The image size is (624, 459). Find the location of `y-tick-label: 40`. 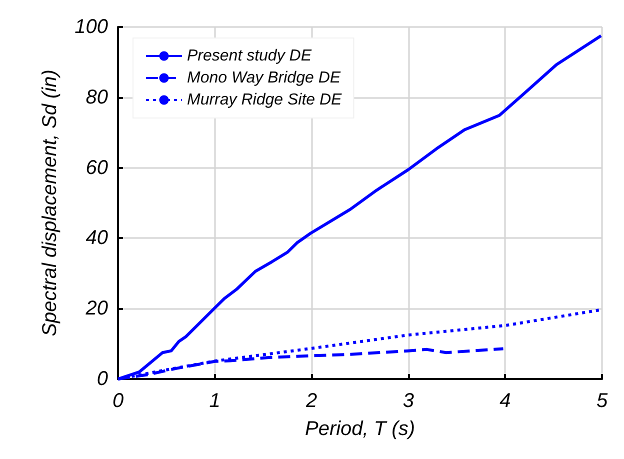

y-tick-label: 40 is located at coordinates (97, 238).